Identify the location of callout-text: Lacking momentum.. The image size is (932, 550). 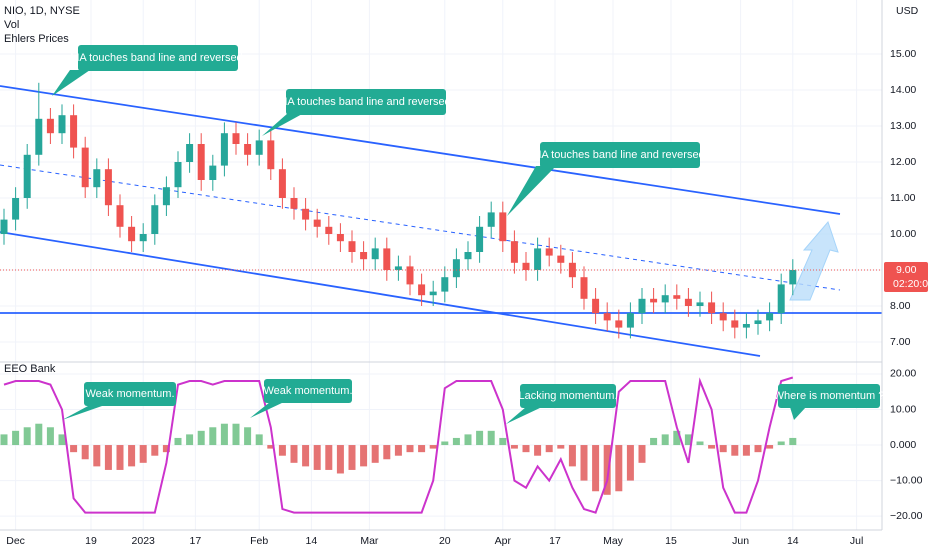
(567, 396).